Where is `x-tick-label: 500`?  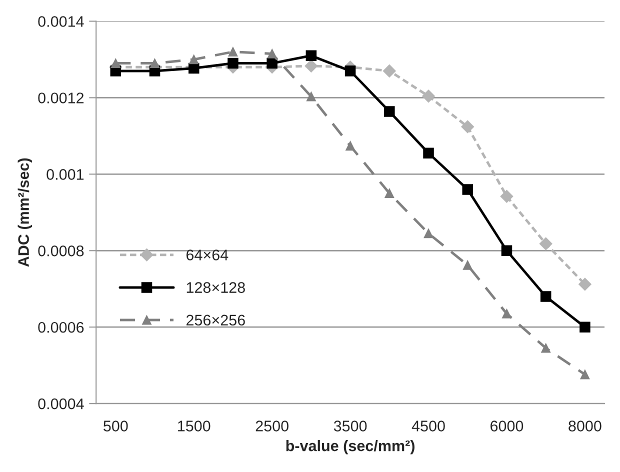 x-tick-label: 500 is located at coordinates (116, 426).